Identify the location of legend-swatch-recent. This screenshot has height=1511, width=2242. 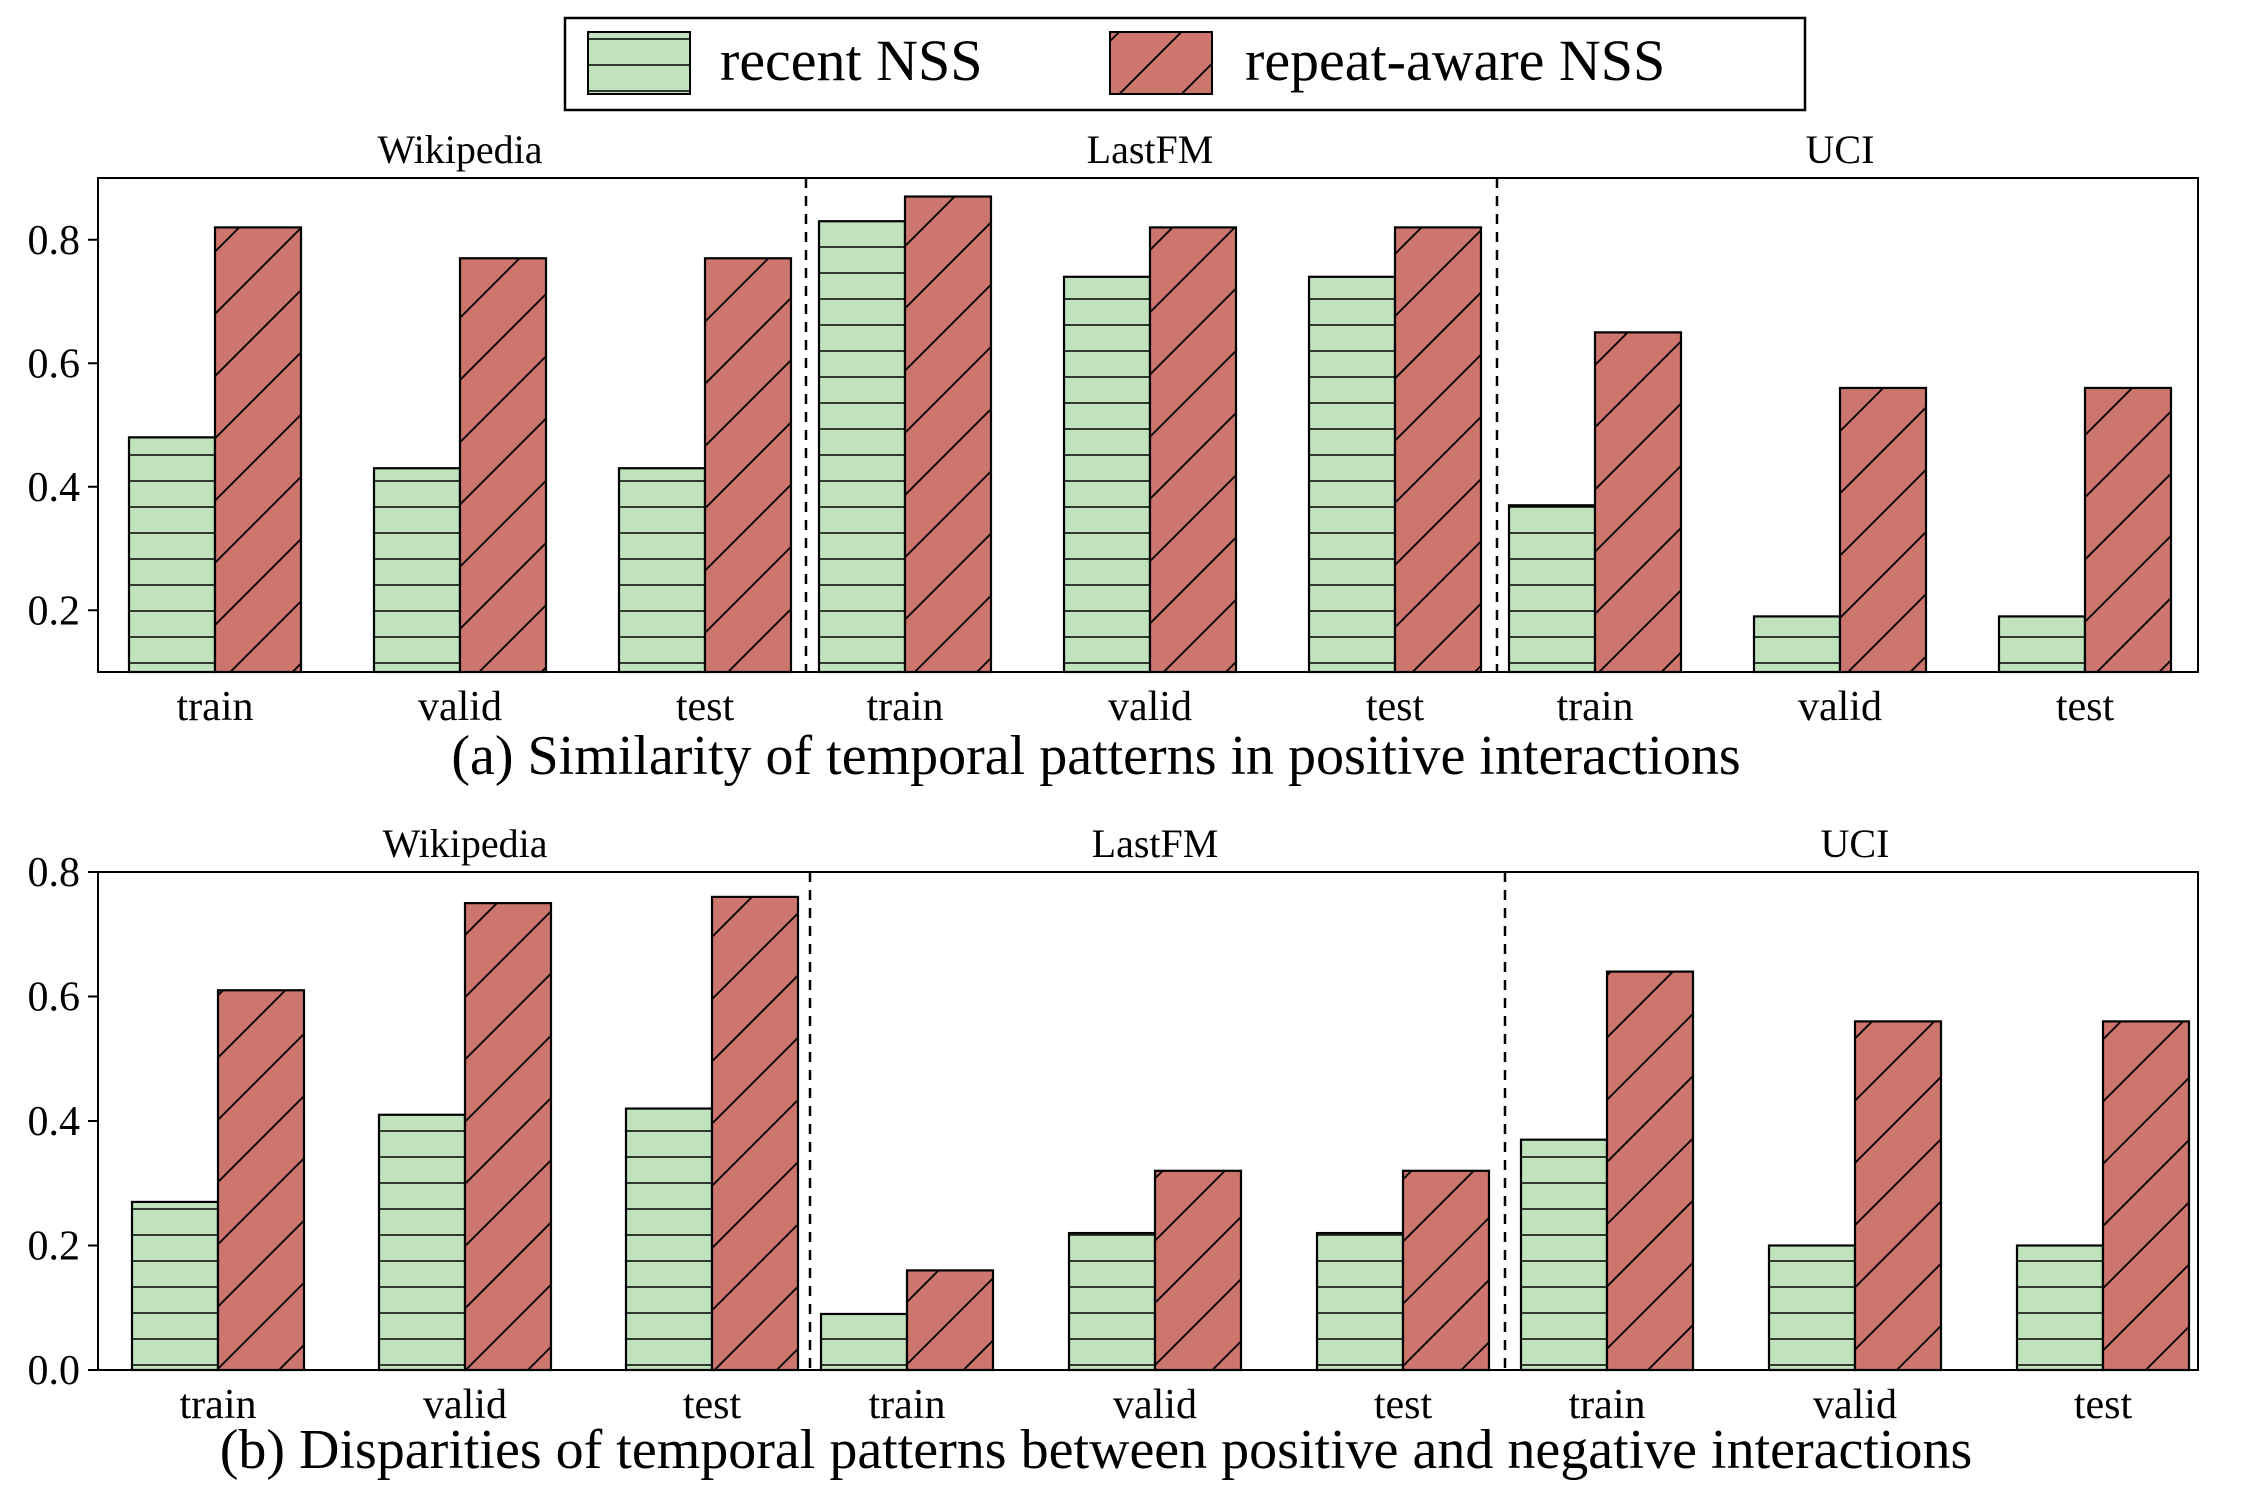
(639, 63).